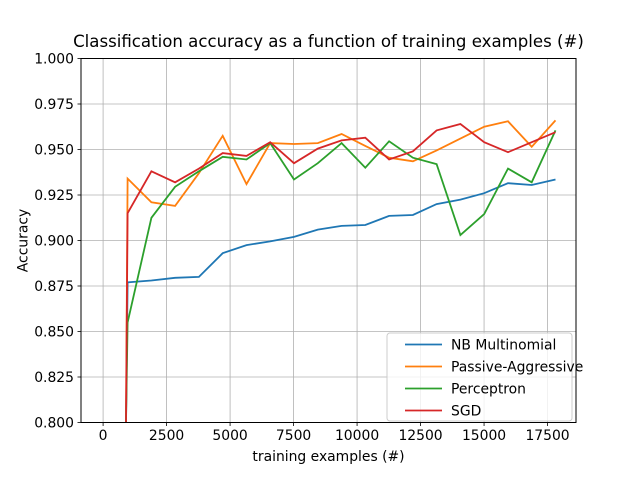 The image size is (640, 480). Describe the element at coordinates (479, 377) in the screenshot. I see `legend-box` at that location.